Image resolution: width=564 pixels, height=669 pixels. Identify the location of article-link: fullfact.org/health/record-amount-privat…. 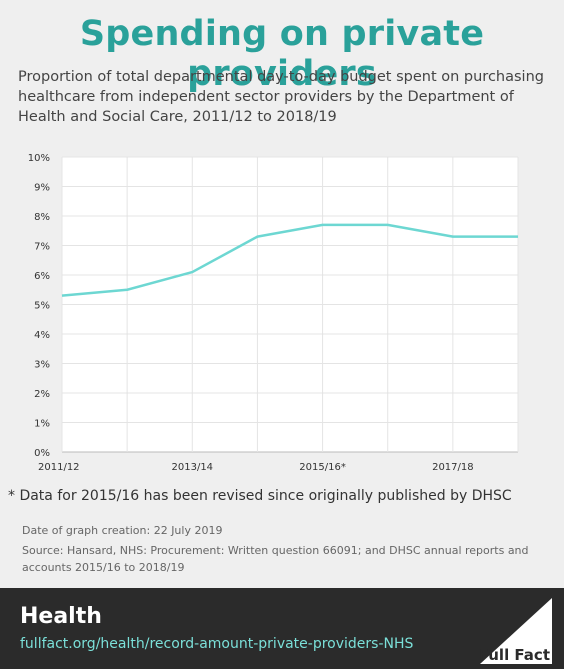
(217, 644).